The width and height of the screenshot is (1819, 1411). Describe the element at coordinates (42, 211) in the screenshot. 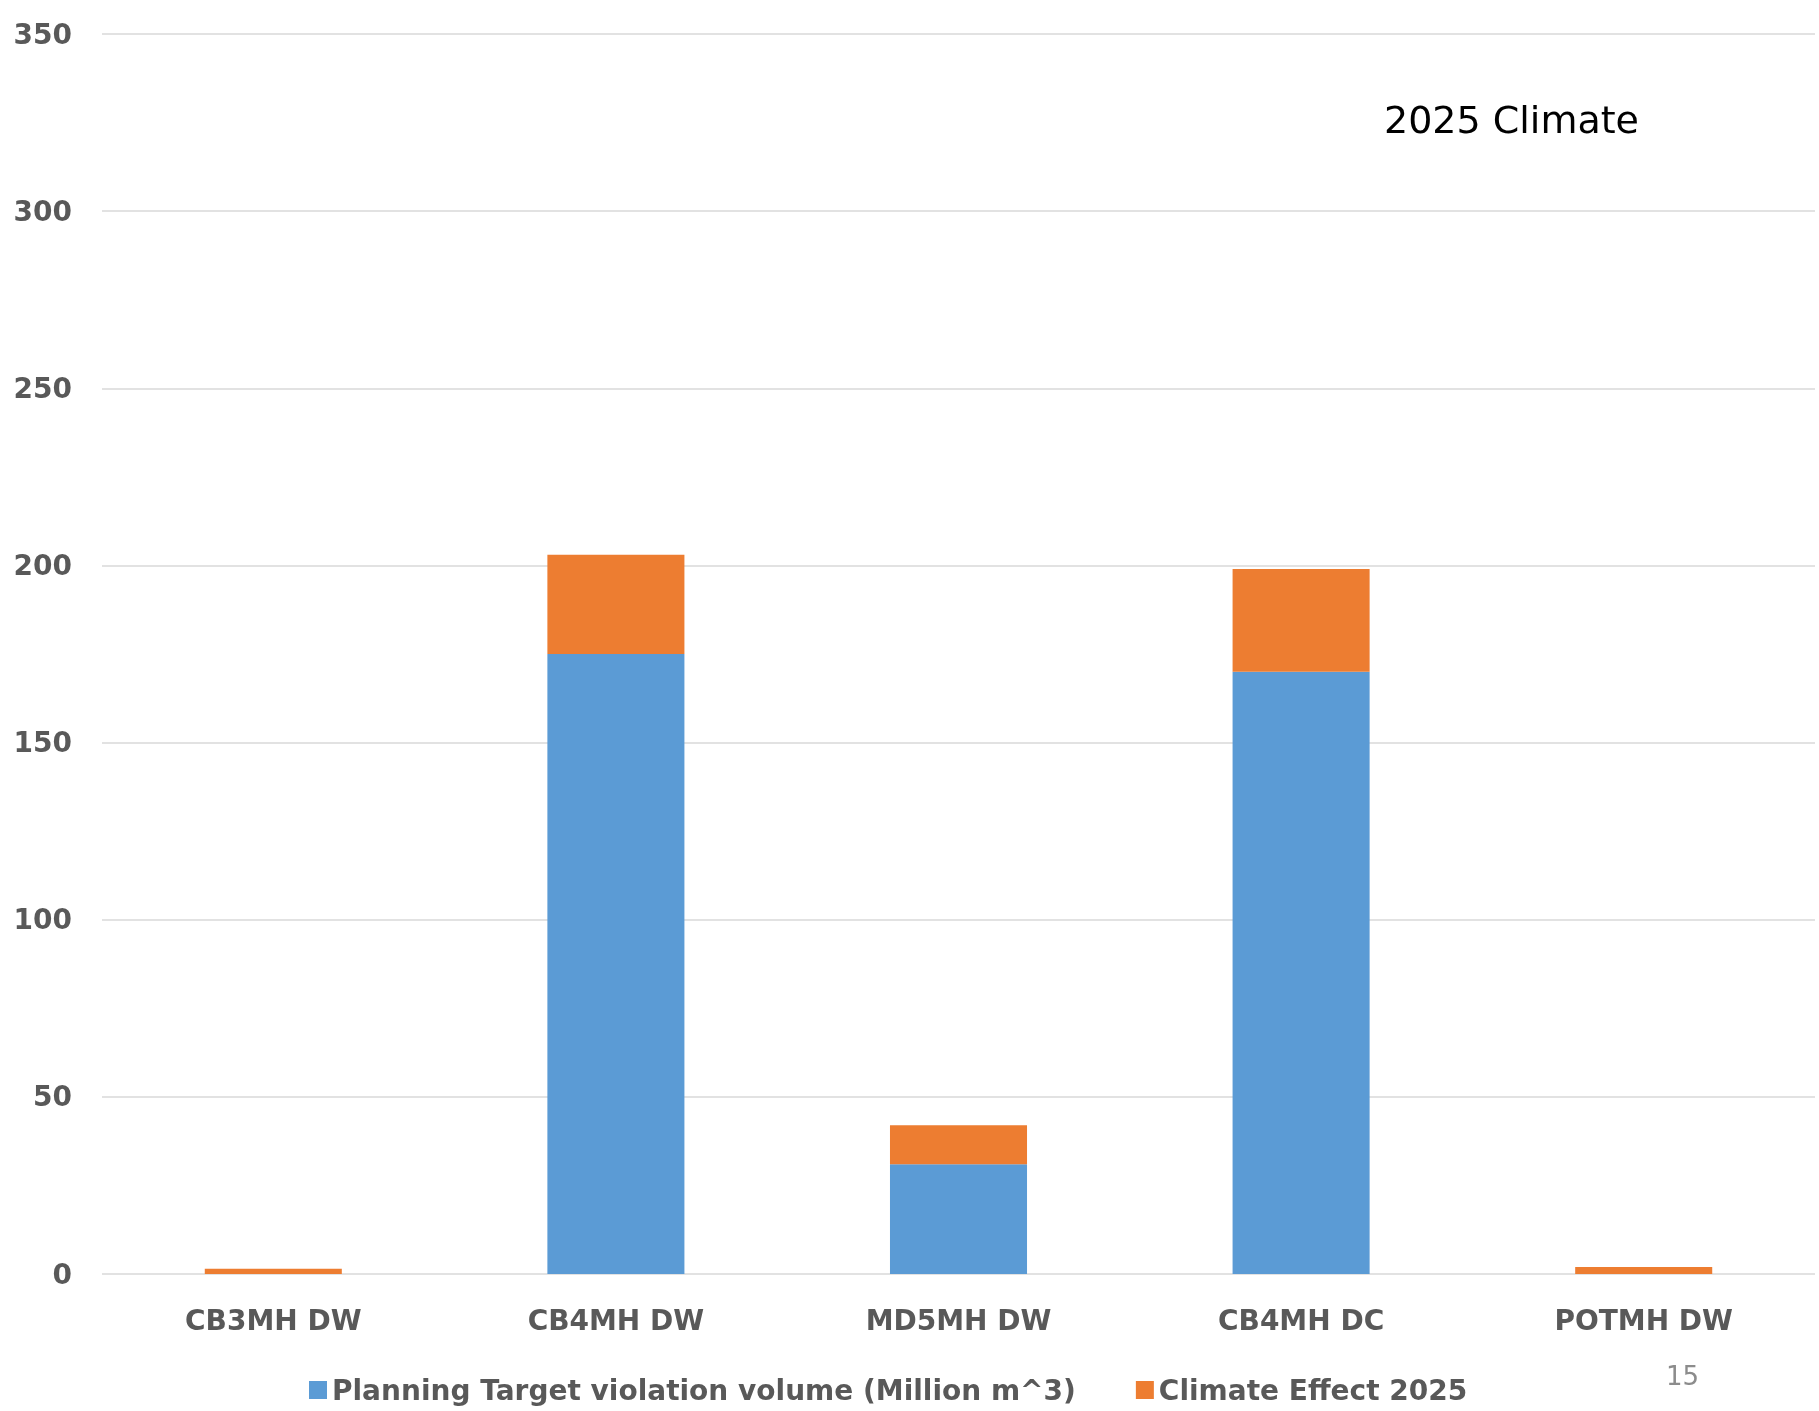

I see `y-tick-label: 300` at that location.